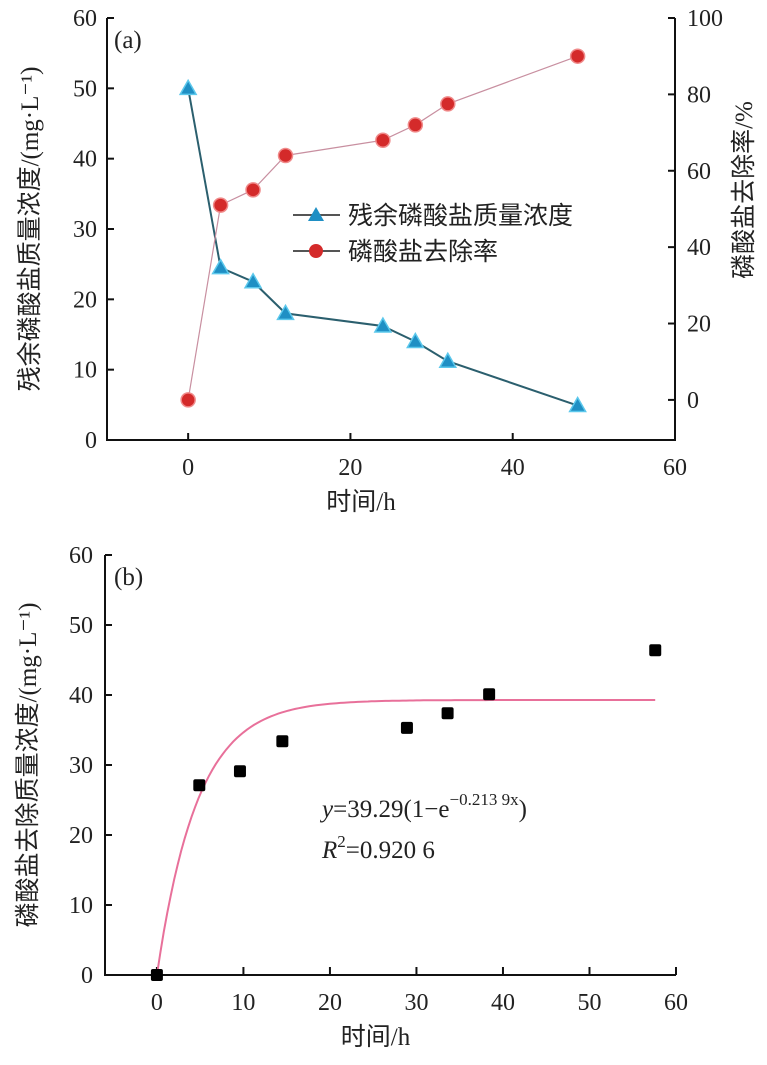  What do you see at coordinates (699, 95) in the screenshot?
I see `y2-tick-label: 80` at bounding box center [699, 95].